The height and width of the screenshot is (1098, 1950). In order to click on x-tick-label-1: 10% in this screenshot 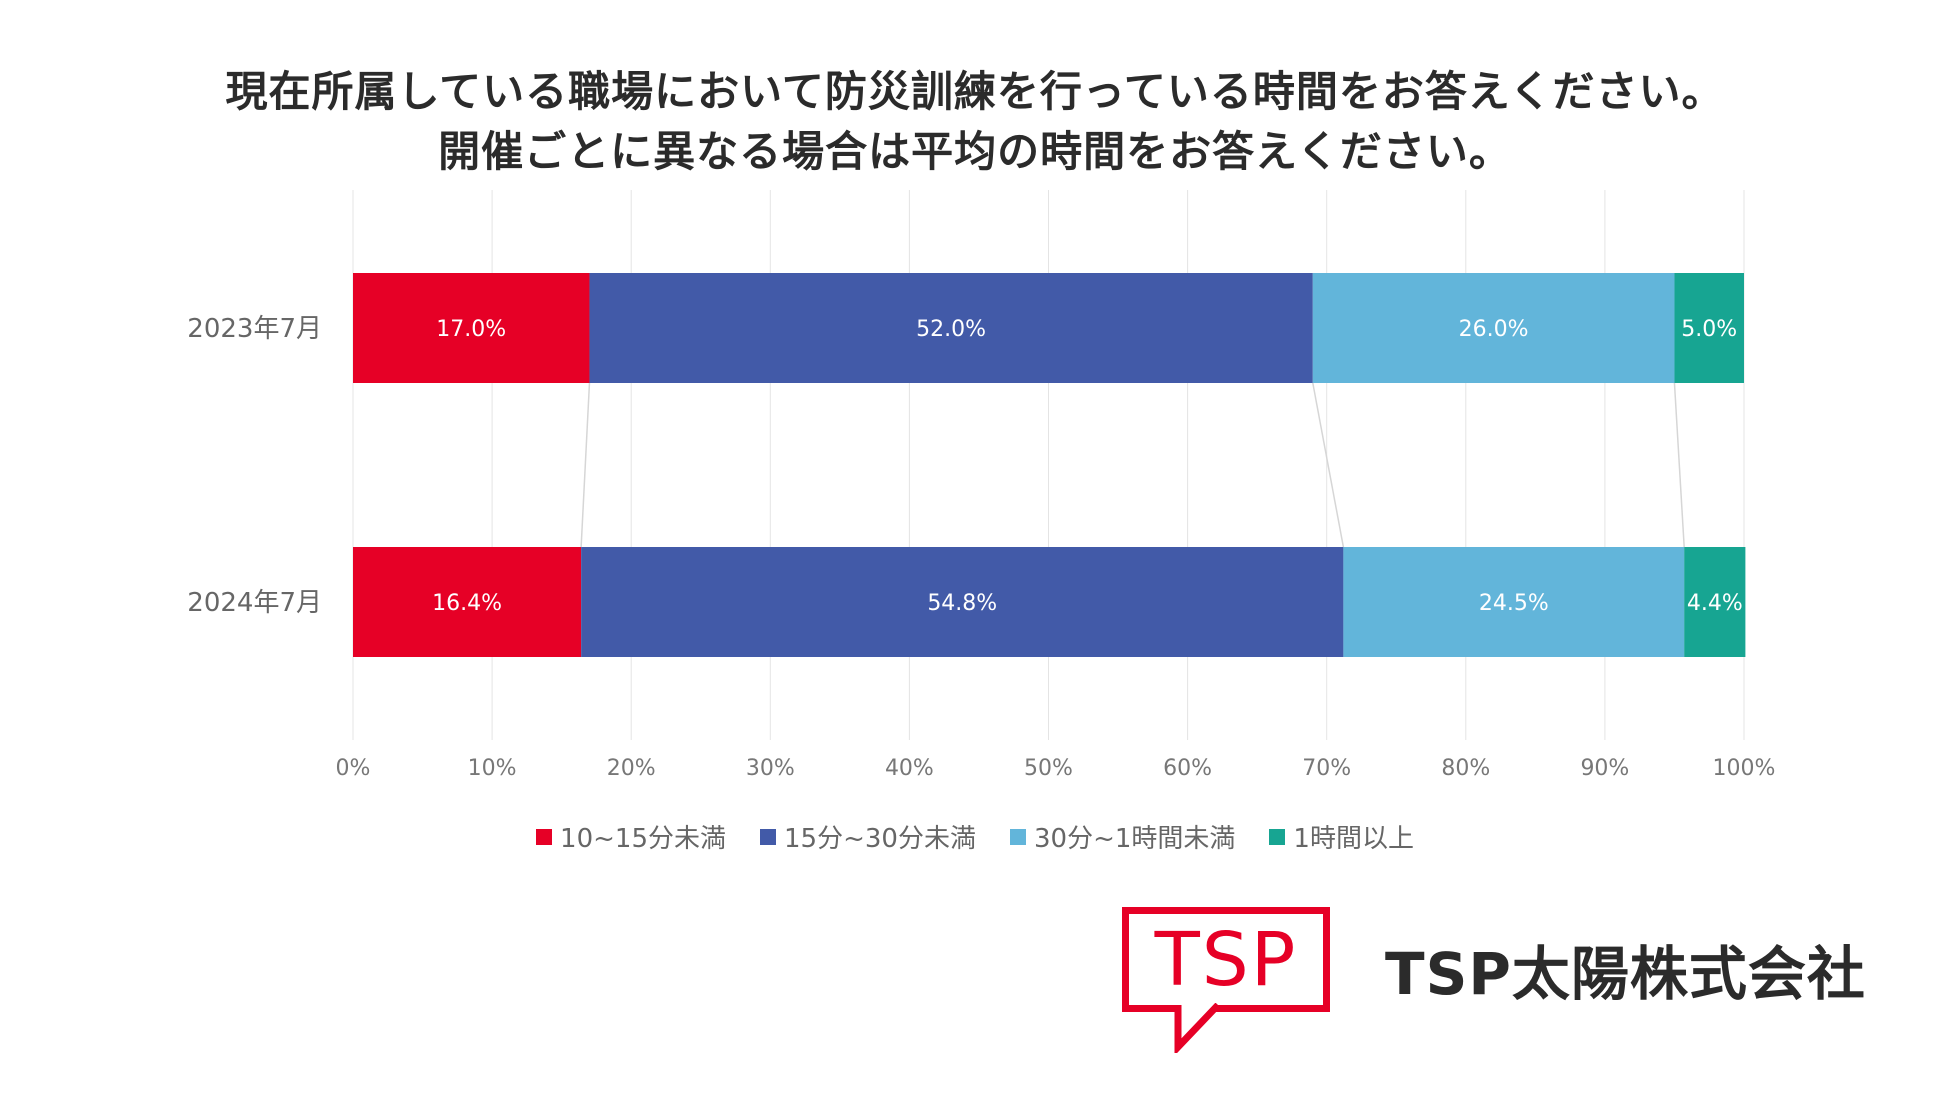, I will do `click(492, 768)`.